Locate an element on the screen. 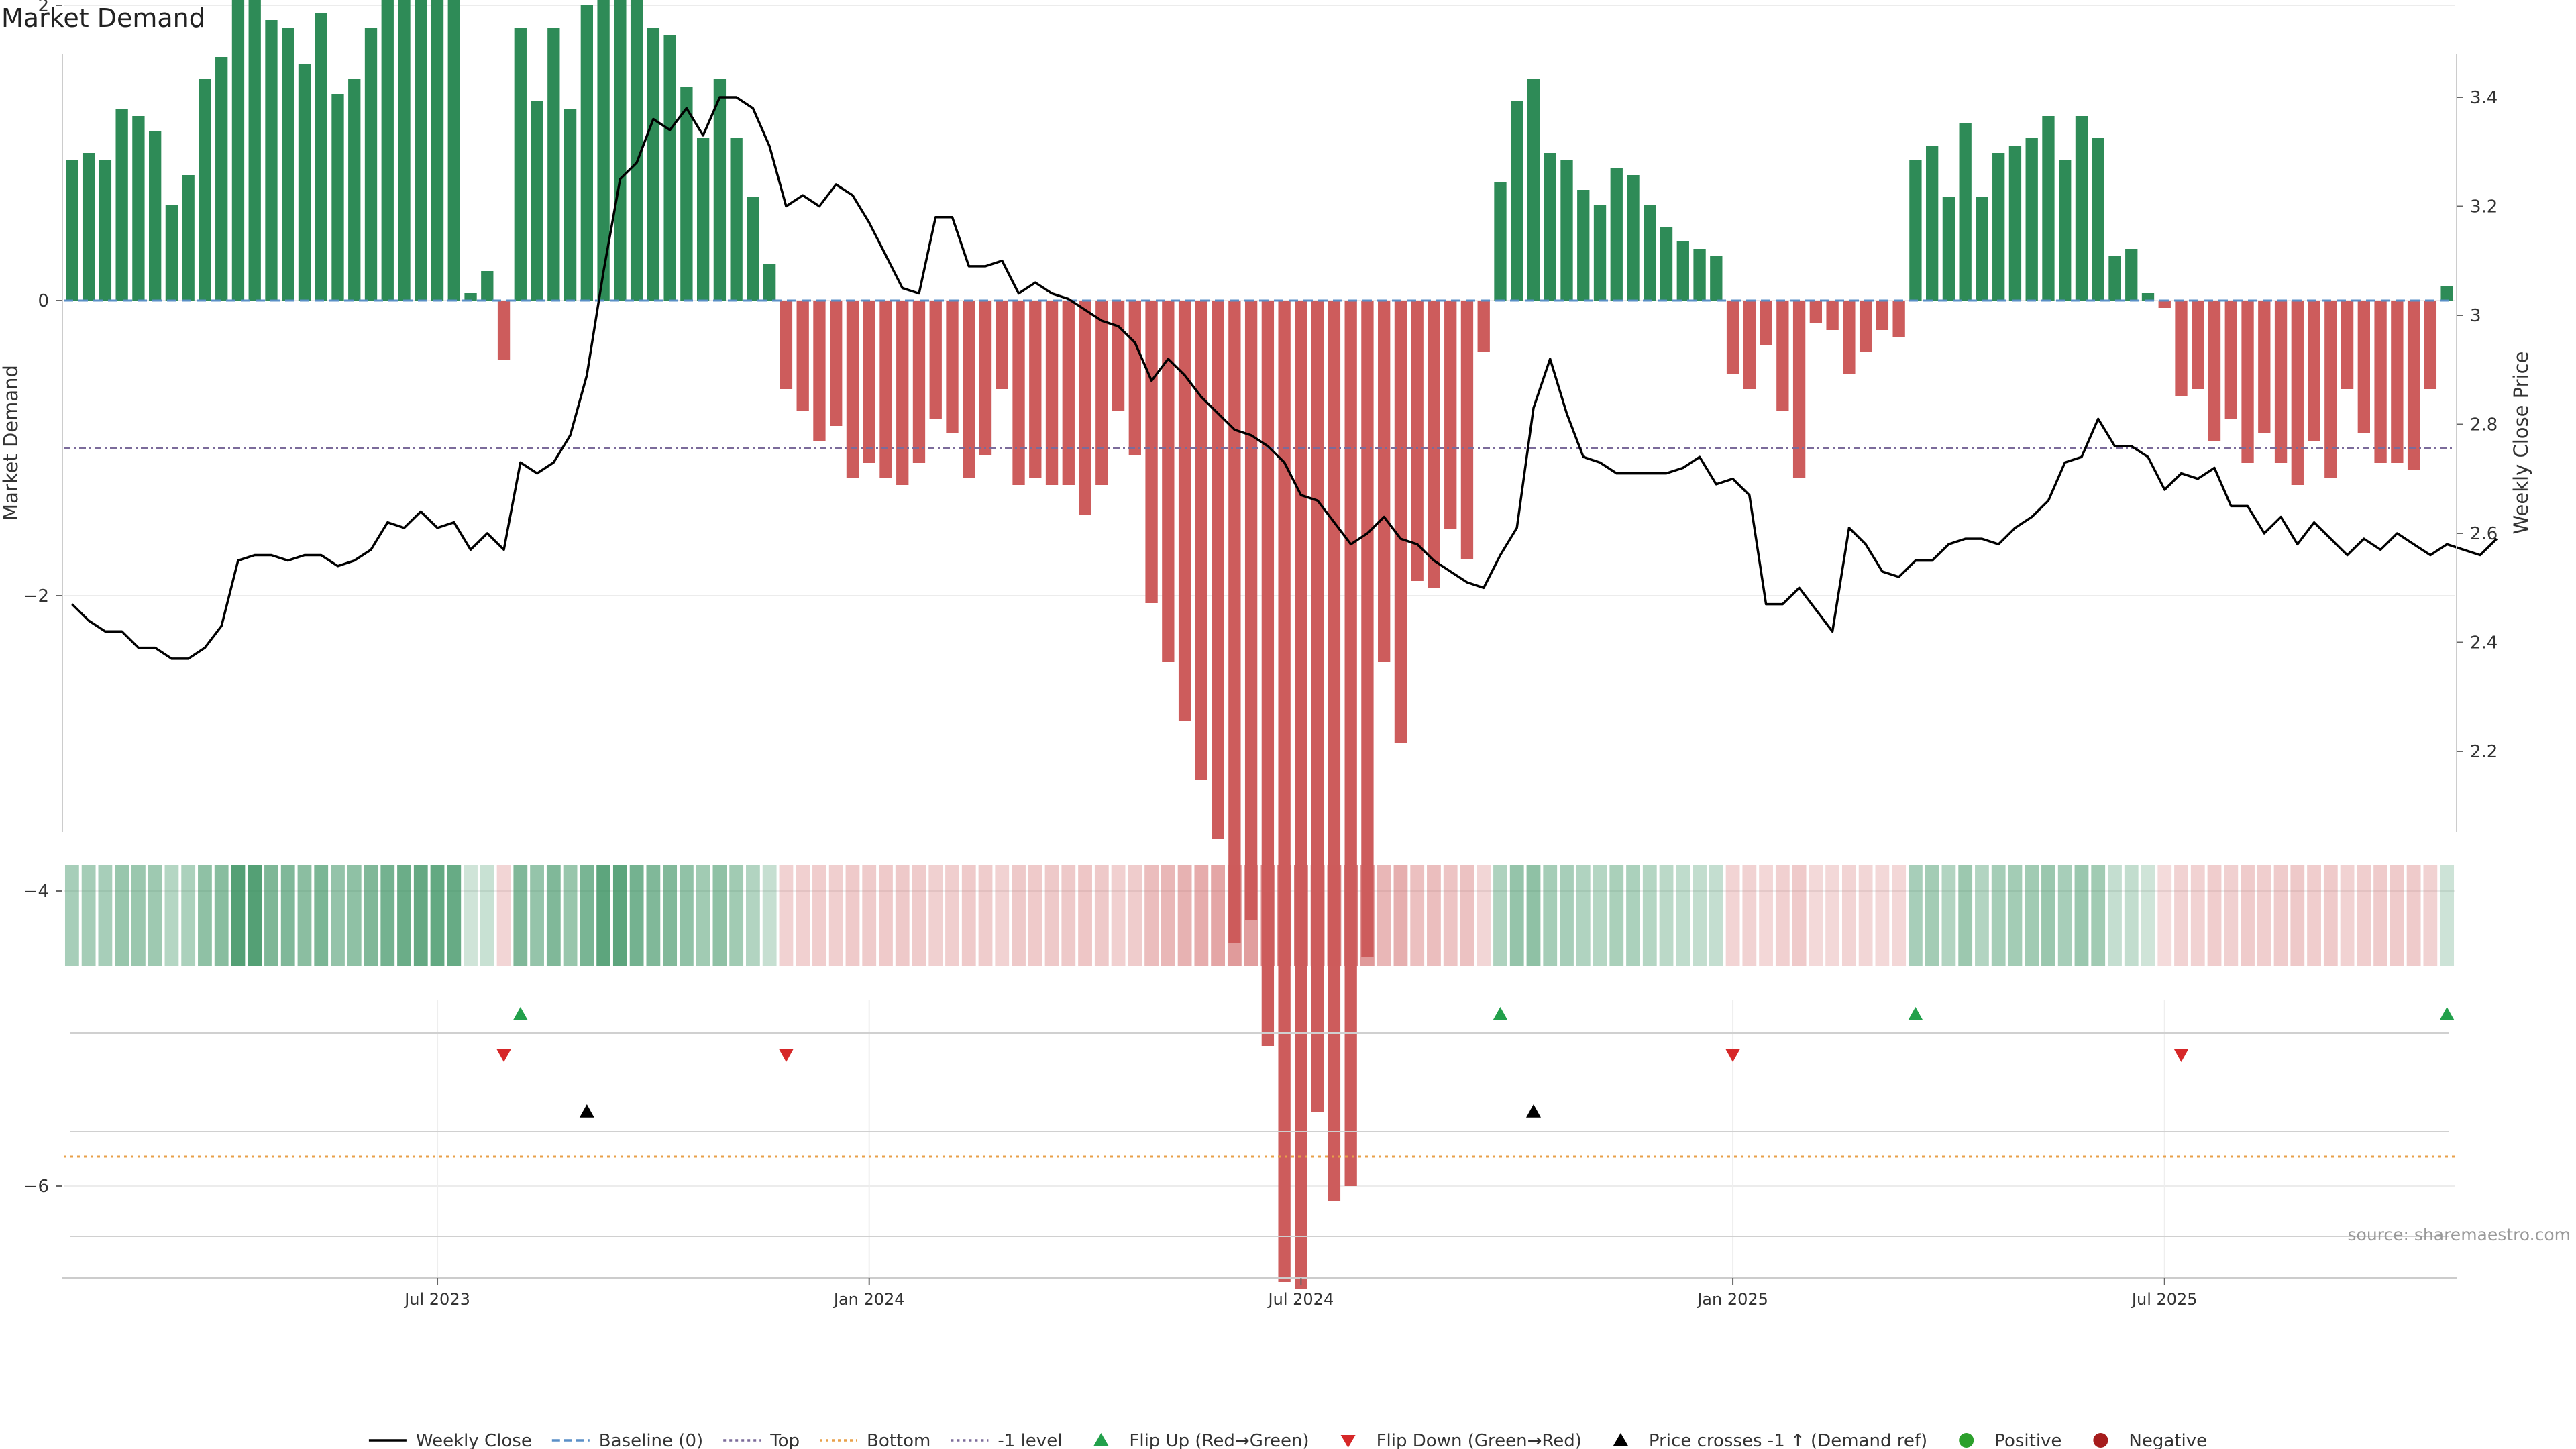 Image resolution: width=2576 pixels, height=1449 pixels. y2-tick-label: 3.4 is located at coordinates (2484, 98).